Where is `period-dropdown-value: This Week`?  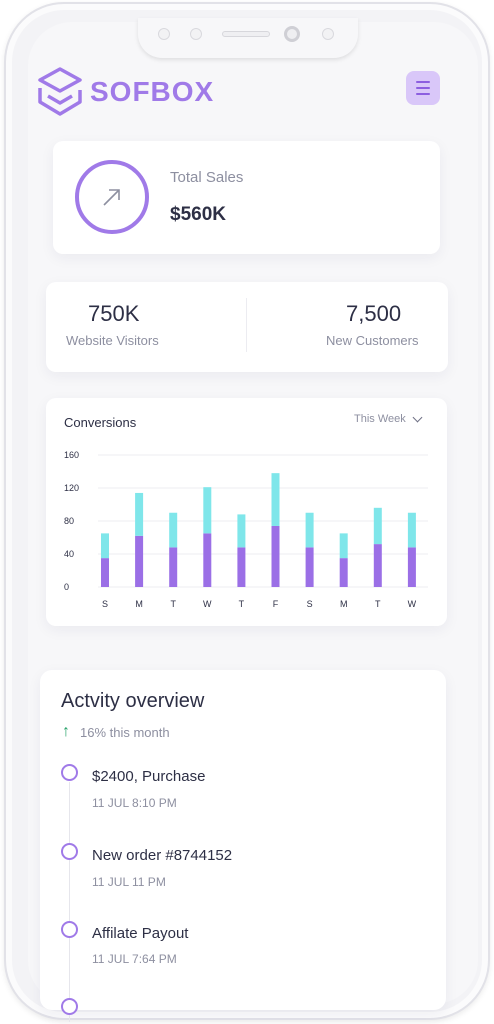
period-dropdown-value: This Week is located at coordinates (380, 419).